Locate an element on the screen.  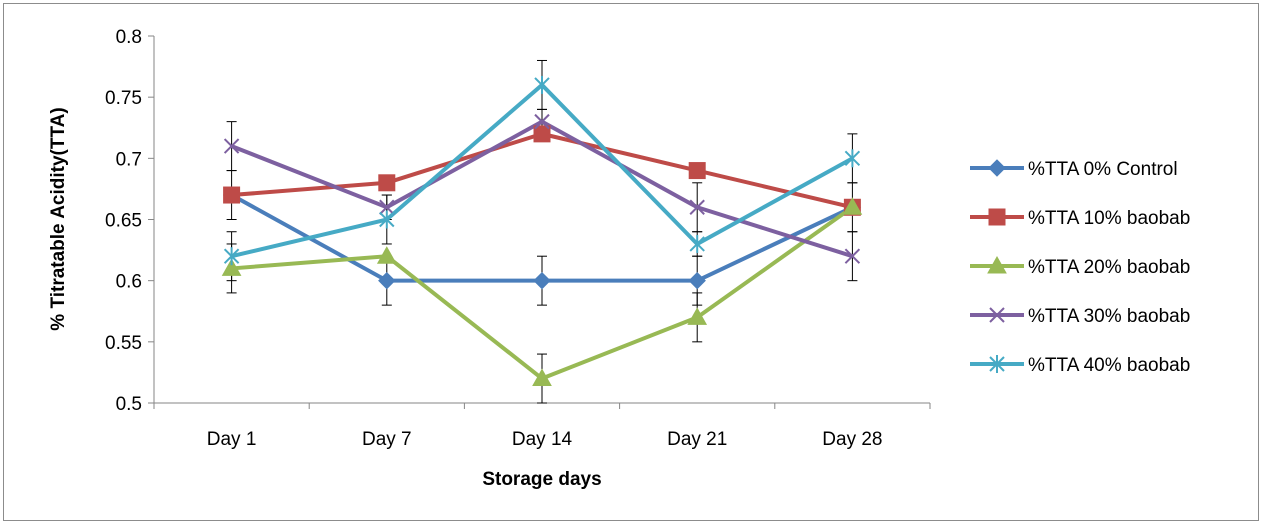
x-tick-label: Day 1 is located at coordinates (232, 439).